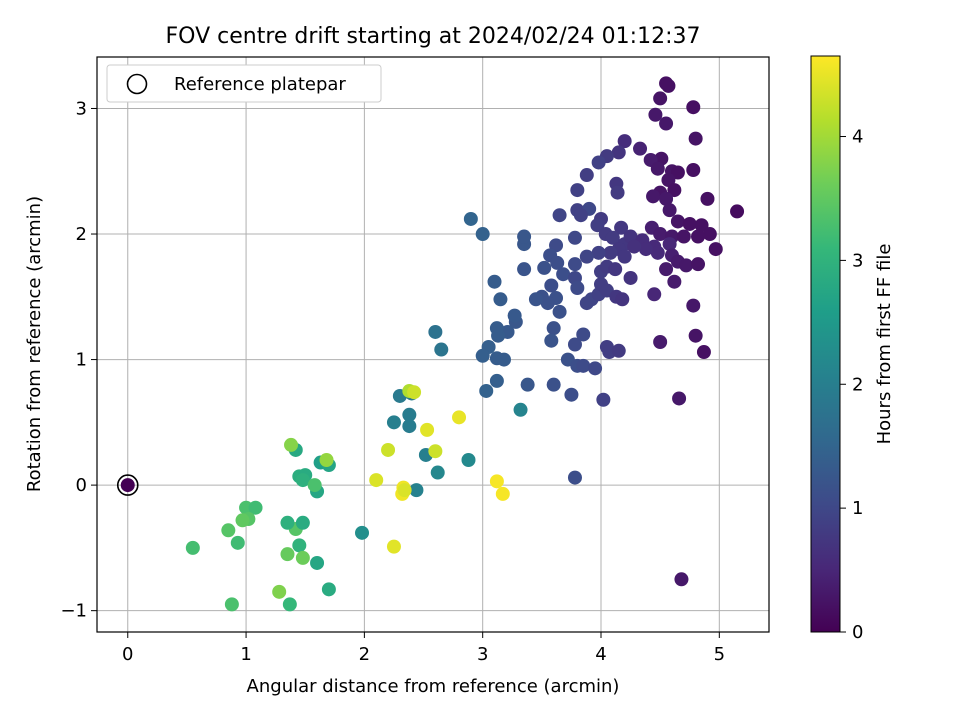 The height and width of the screenshot is (720, 960). Describe the element at coordinates (260, 84) in the screenshot. I see `legend-entry-reference: Reference platepar` at that location.